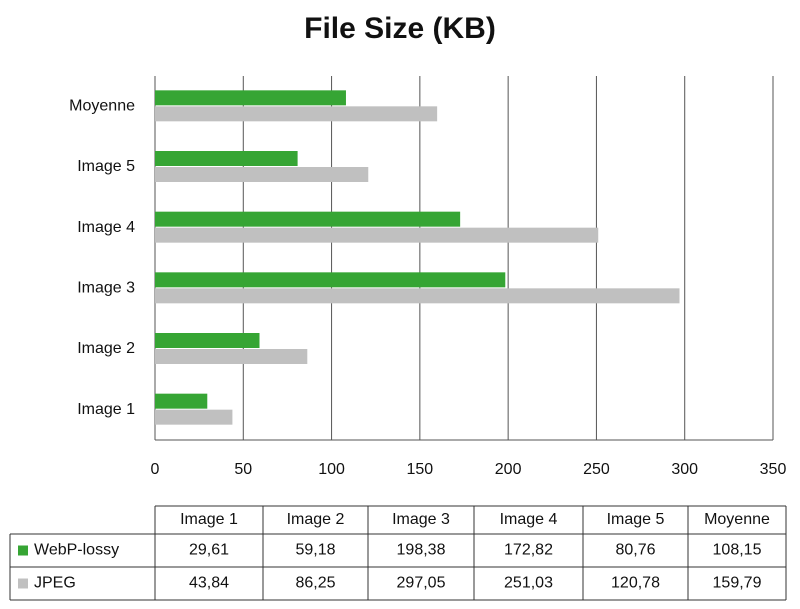 This screenshot has width=800, height=609. What do you see at coordinates (106, 288) in the screenshot?
I see `y-tick-label: Image 3` at bounding box center [106, 288].